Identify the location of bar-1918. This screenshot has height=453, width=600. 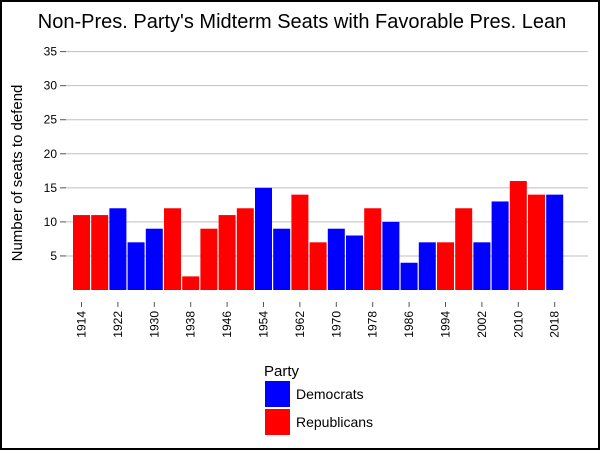
(100, 252).